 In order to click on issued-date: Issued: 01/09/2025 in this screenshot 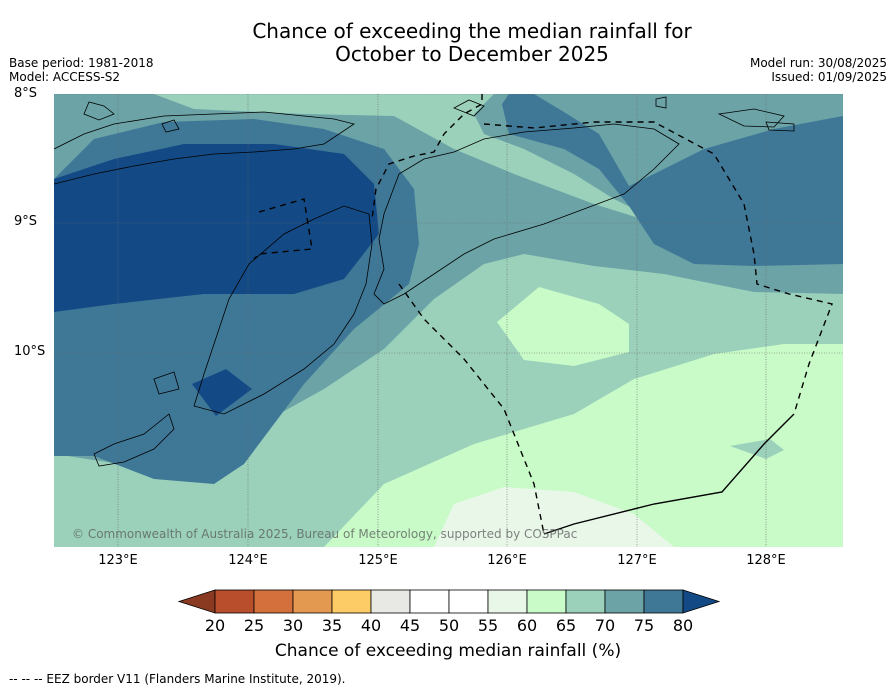, I will do `click(829, 77)`.